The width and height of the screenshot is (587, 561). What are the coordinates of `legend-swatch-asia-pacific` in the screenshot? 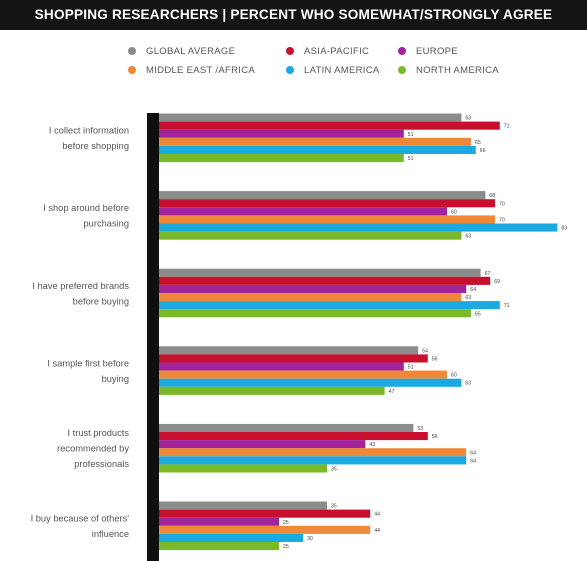 It's located at (290, 51).